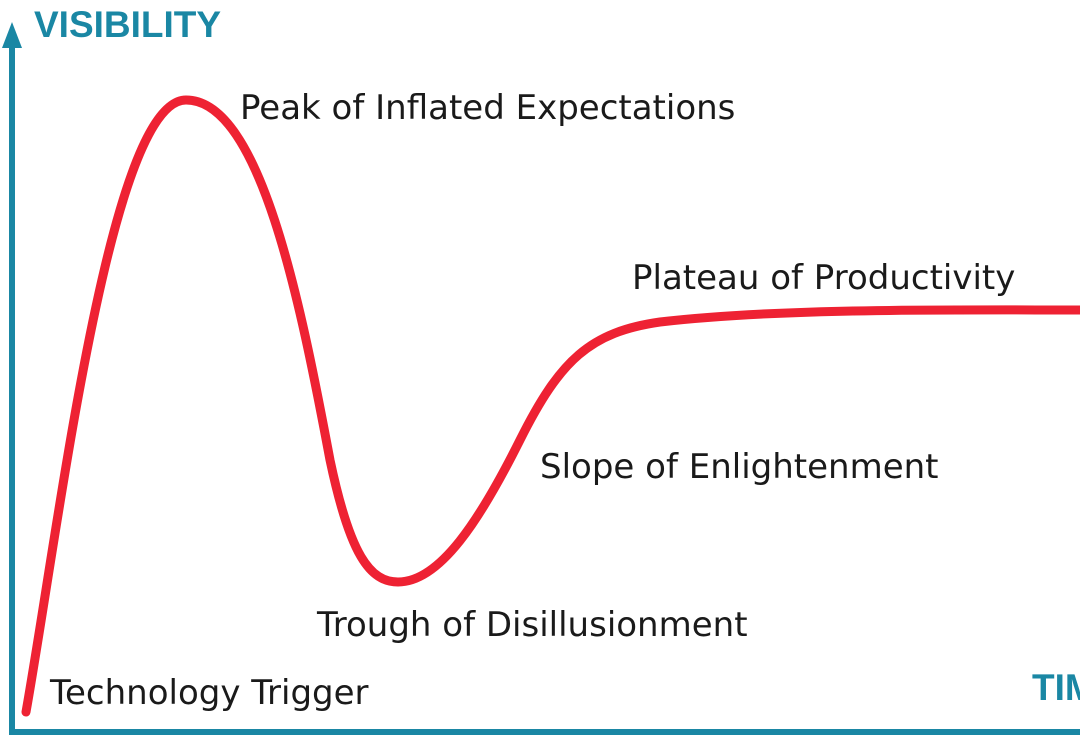  Describe the element at coordinates (487, 108) in the screenshot. I see `phase-label-peak-of-inflated-expectations: Peak of Inflated Expectations` at that location.